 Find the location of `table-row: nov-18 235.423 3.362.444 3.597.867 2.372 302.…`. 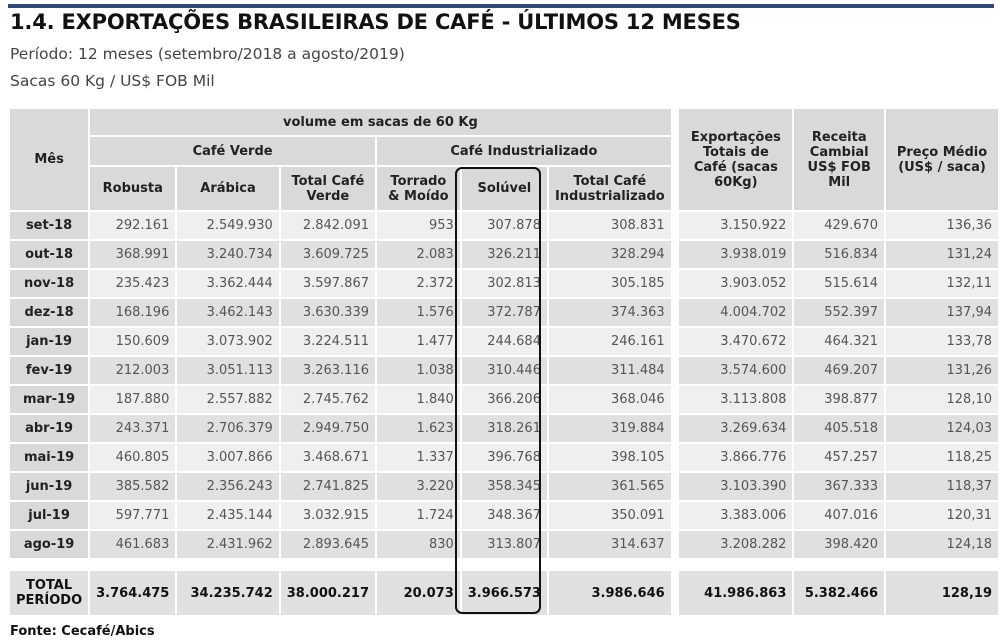

table-row: nov-18 235.423 3.362.444 3.597.867 2.372 302.… is located at coordinates (504, 283).